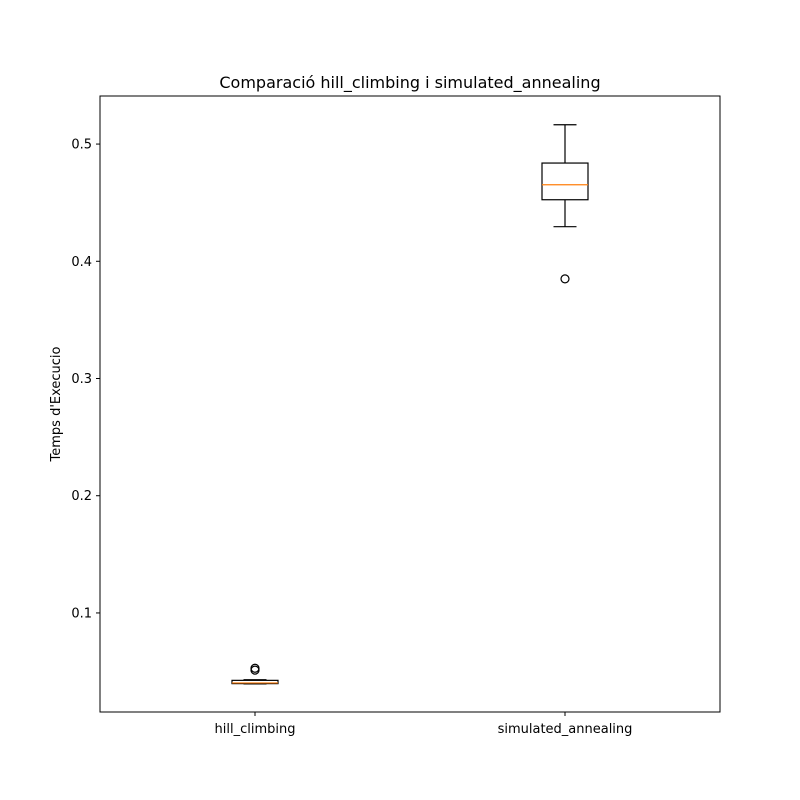 Image resolution: width=800 pixels, height=800 pixels. I want to click on x-tick-label: simulated_annealing, so click(565, 729).